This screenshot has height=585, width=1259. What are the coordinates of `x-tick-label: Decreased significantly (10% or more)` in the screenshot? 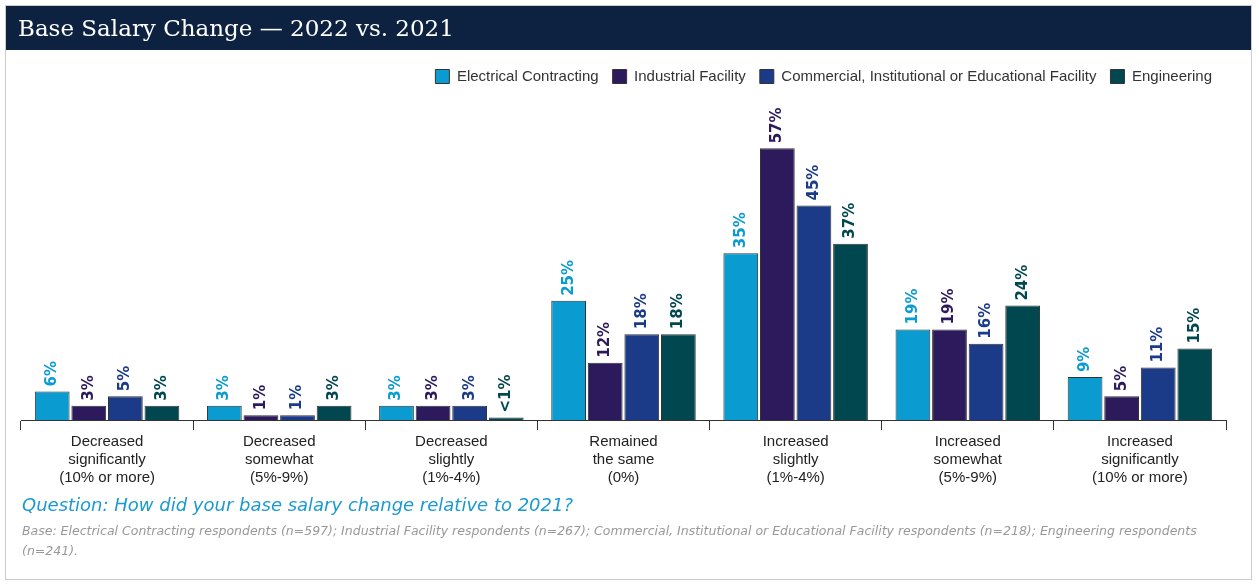 It's located at (107, 459).